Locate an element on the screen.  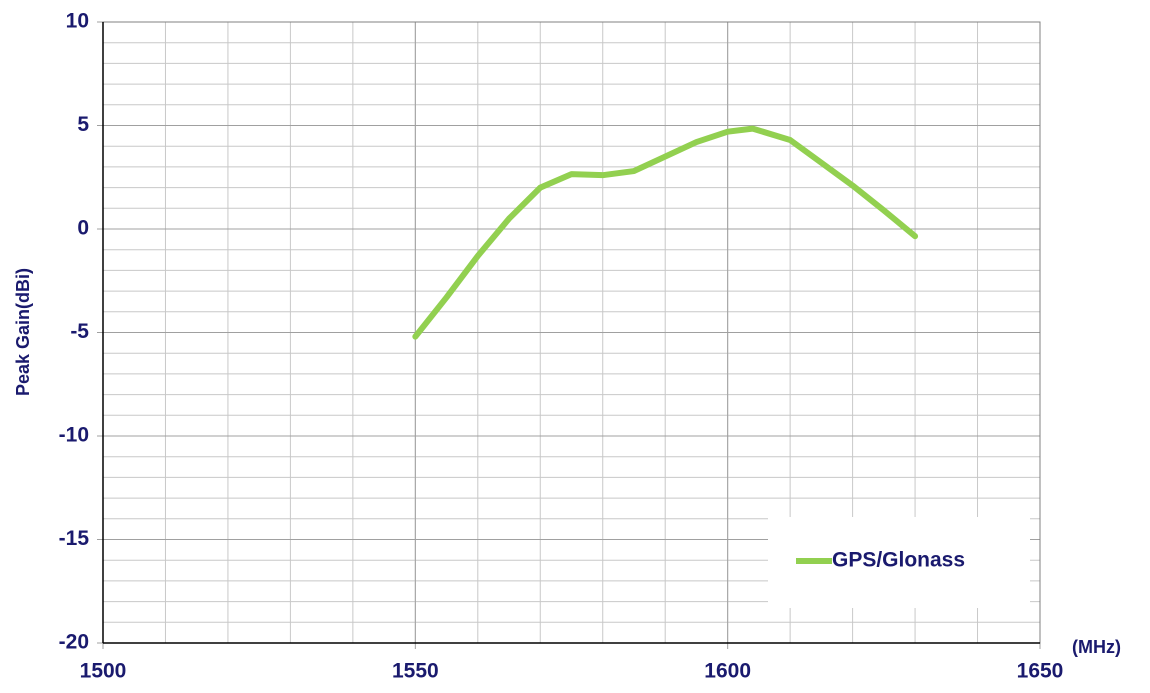
x-tick-label: 1500 is located at coordinates (103, 671).